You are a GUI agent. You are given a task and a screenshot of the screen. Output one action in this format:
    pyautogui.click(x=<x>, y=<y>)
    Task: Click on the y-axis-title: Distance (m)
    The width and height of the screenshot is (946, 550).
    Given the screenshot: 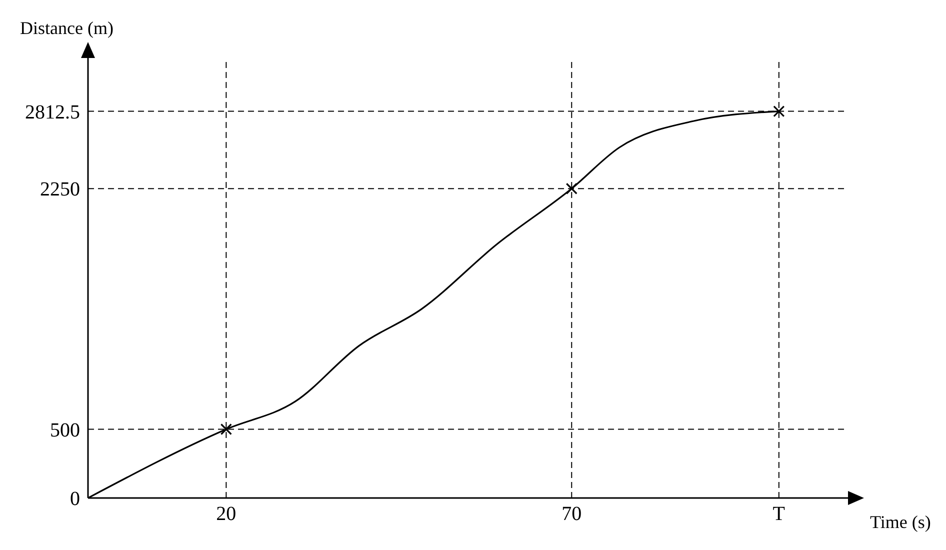 What is the action you would take?
    pyautogui.click(x=67, y=28)
    